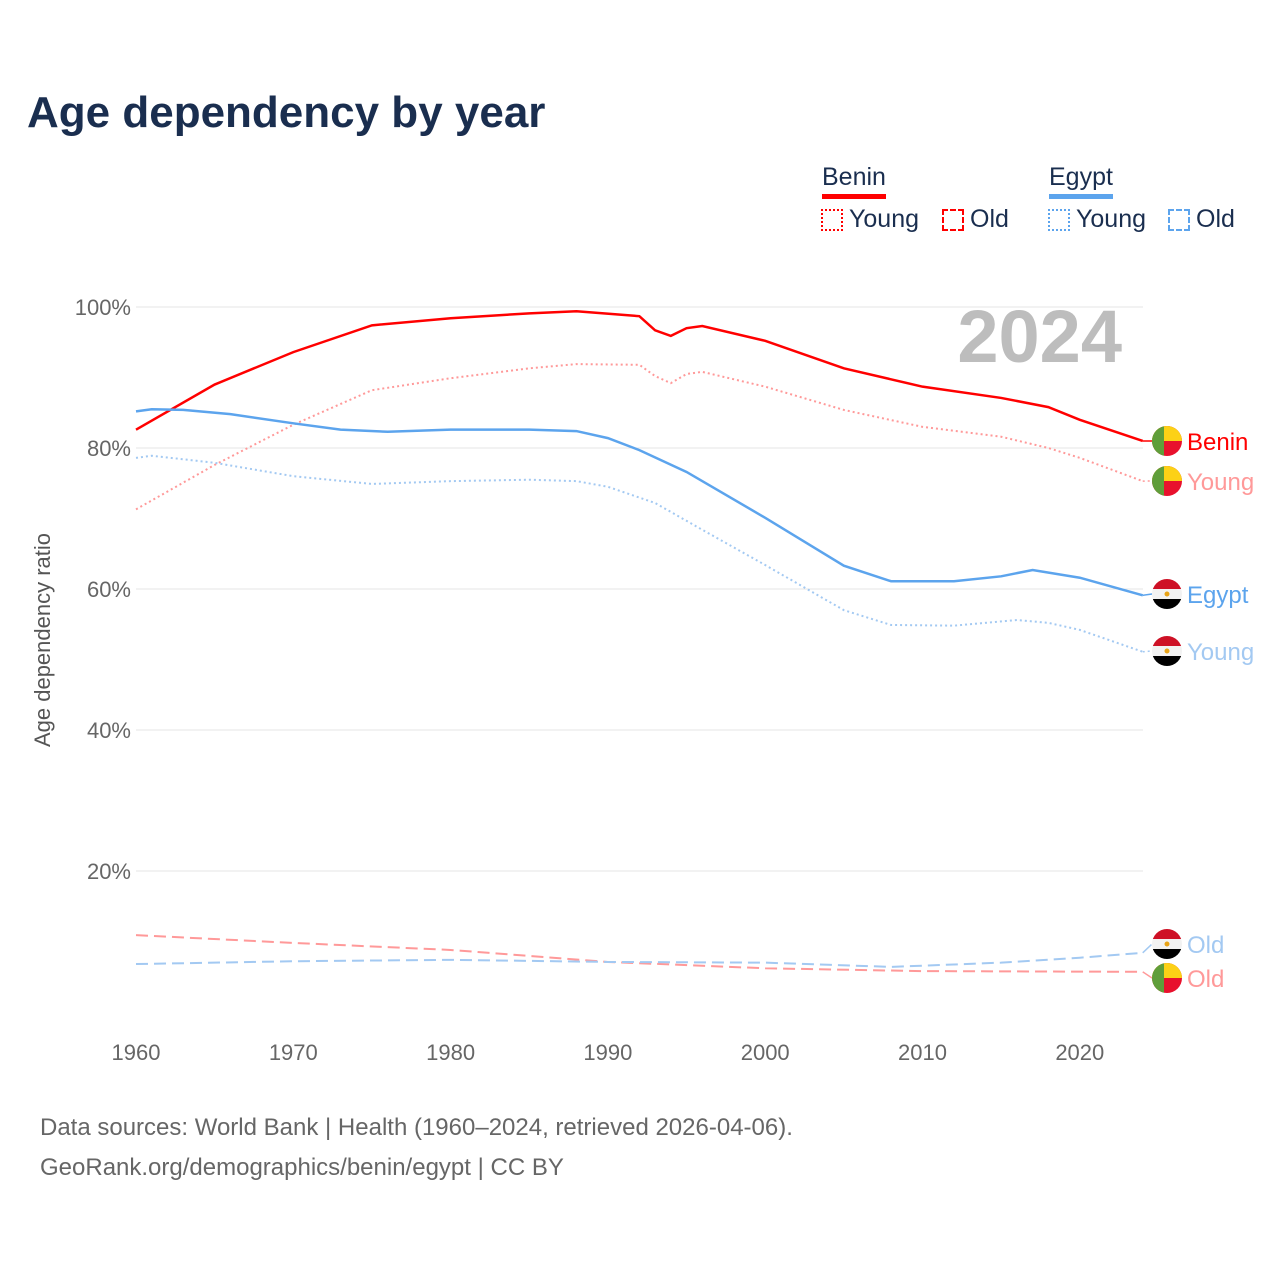 The width and height of the screenshot is (1280, 1280). I want to click on y-tick-label: 80%, so click(109, 448).